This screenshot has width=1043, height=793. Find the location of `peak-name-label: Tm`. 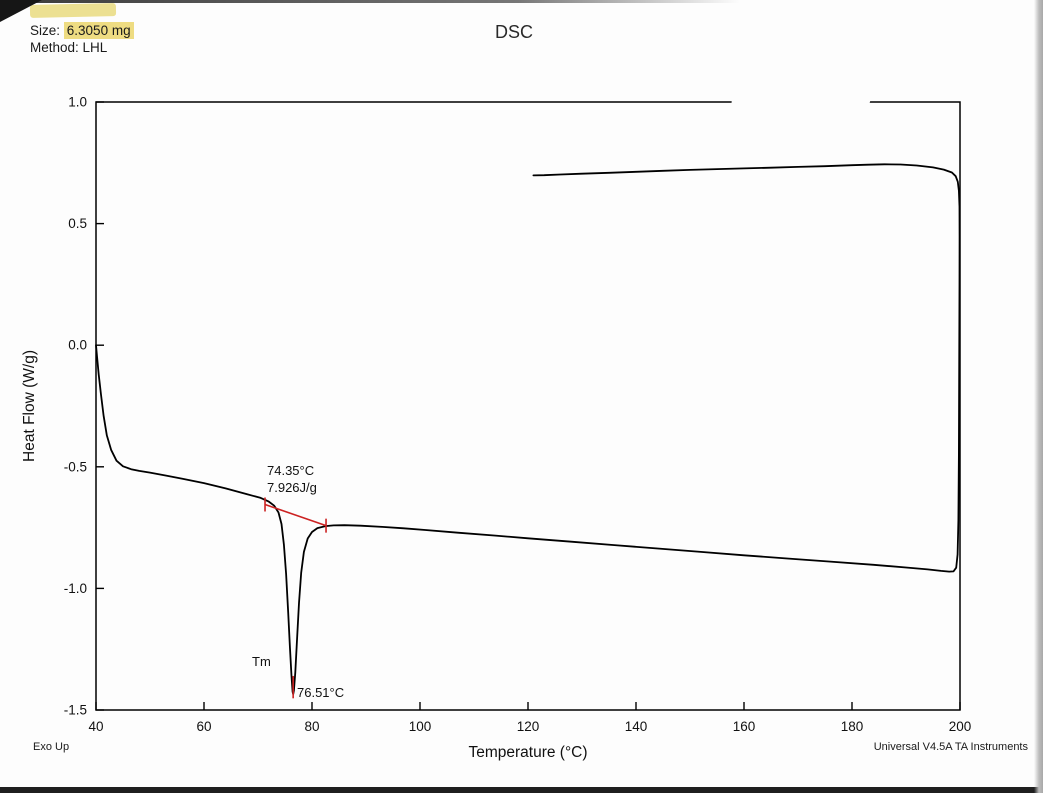

peak-name-label: Tm is located at coordinates (261, 661).